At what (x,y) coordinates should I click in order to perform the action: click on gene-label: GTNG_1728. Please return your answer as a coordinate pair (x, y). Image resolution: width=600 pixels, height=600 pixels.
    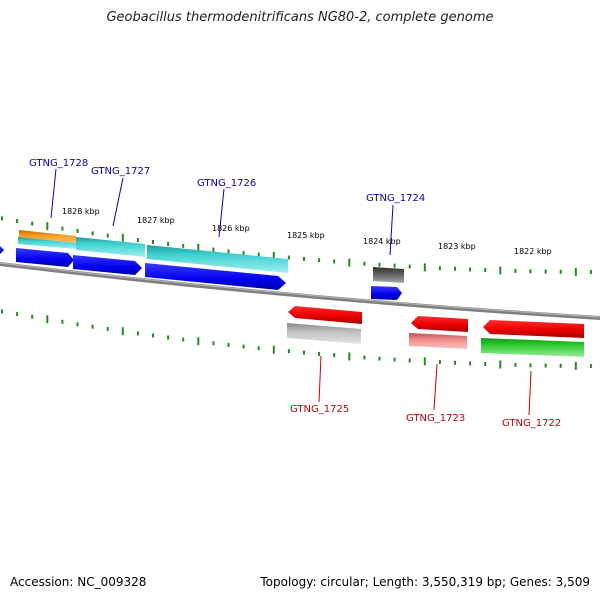
    Looking at the image, I should click on (58, 163).